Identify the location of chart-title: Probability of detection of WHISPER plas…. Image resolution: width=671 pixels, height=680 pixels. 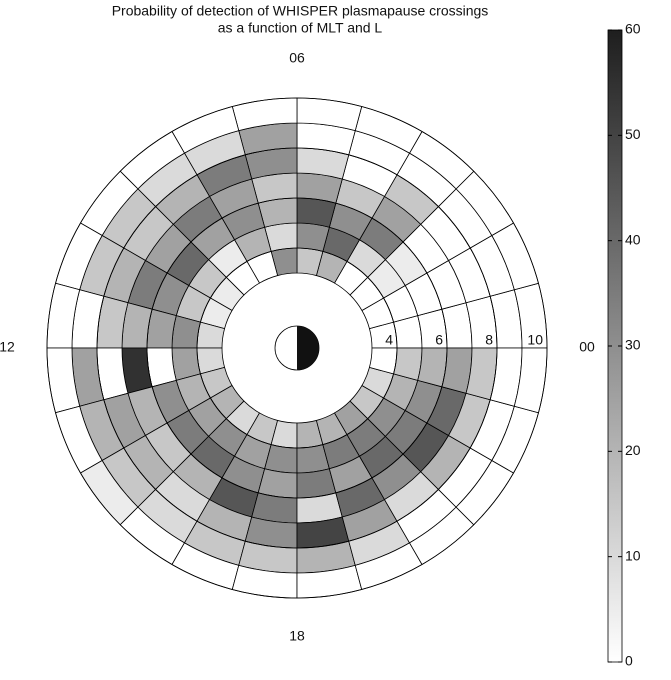
(300, 11).